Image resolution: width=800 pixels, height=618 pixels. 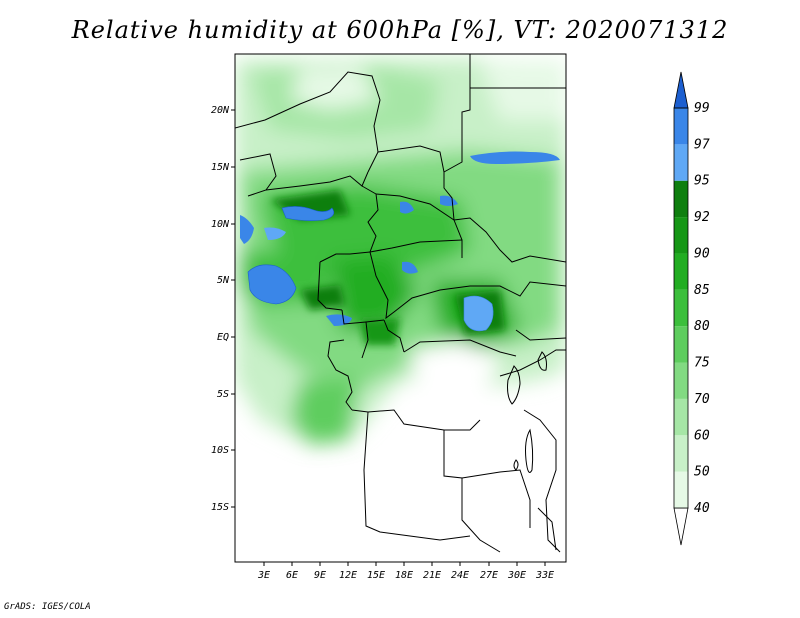 What do you see at coordinates (220, 110) in the screenshot?
I see `lat-tick-label: 20N` at bounding box center [220, 110].